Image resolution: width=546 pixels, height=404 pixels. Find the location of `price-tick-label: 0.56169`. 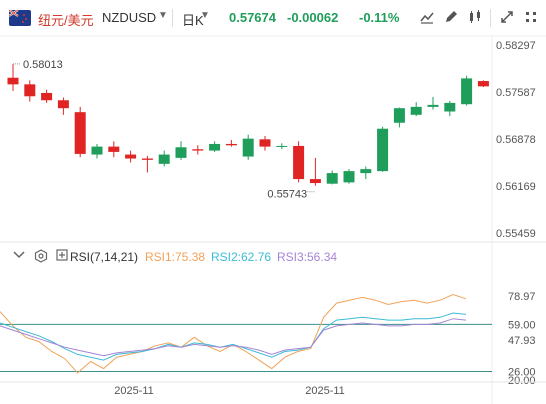

price-tick-label: 0.56169 is located at coordinates (516, 187).